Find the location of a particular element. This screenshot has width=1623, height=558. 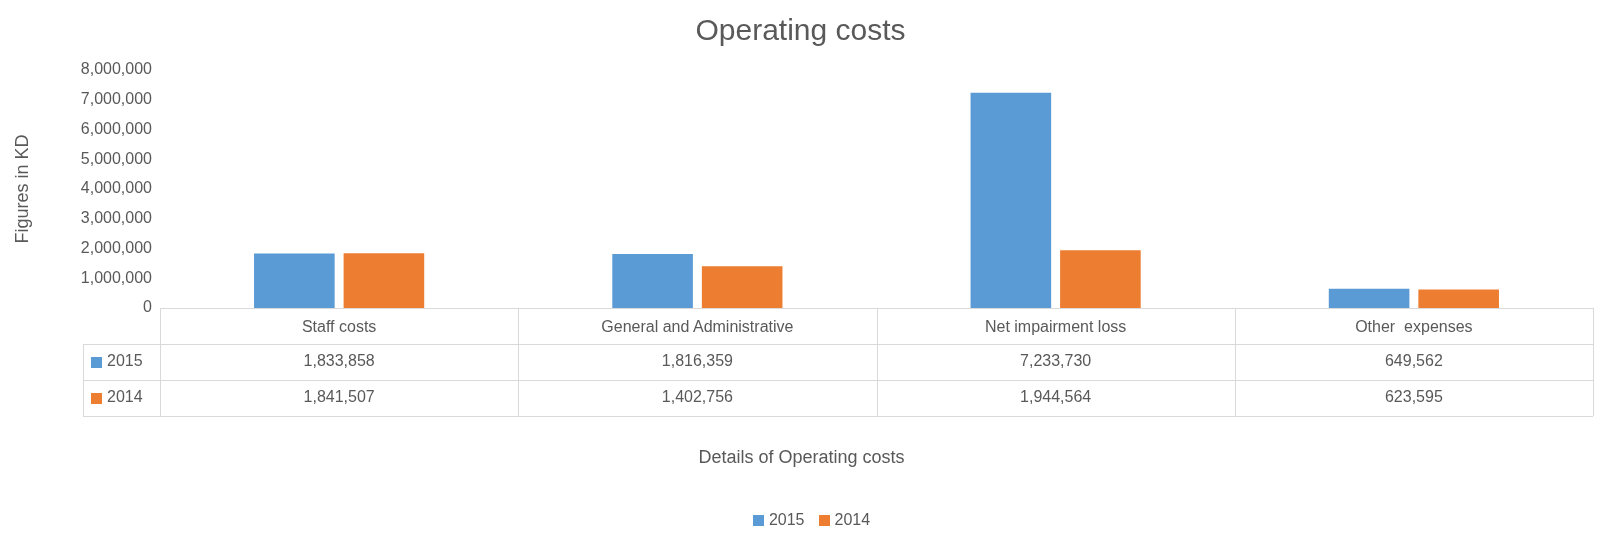

x-tick-label: Net impairment loss is located at coordinates (1055, 327).